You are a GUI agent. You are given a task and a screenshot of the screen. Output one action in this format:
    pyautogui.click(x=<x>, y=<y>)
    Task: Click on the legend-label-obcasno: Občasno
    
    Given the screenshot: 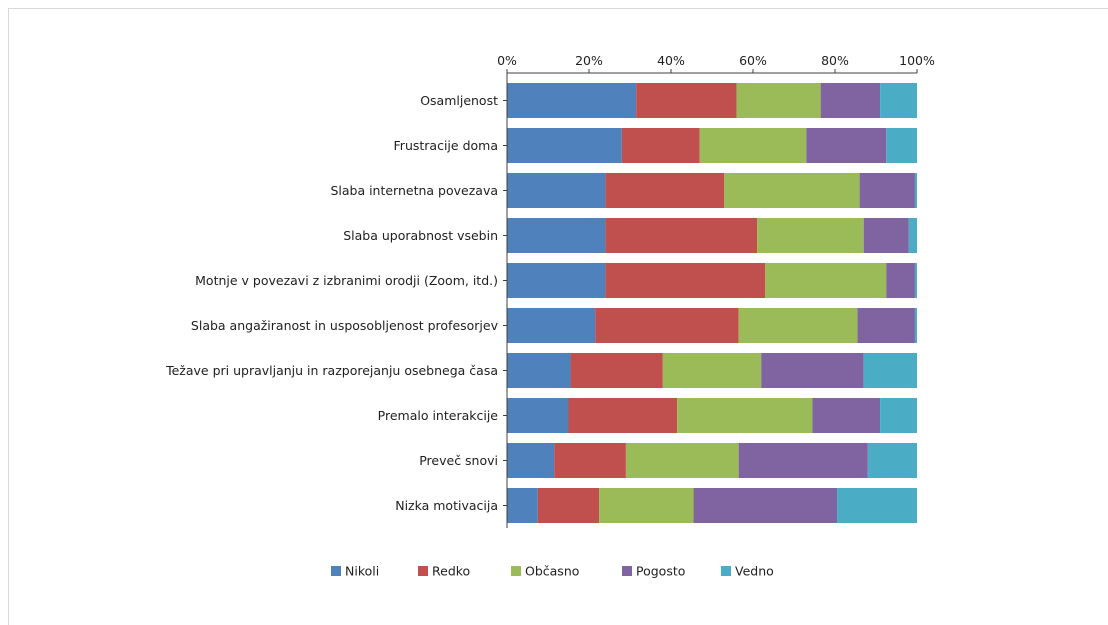 What is the action you would take?
    pyautogui.click(x=552, y=571)
    